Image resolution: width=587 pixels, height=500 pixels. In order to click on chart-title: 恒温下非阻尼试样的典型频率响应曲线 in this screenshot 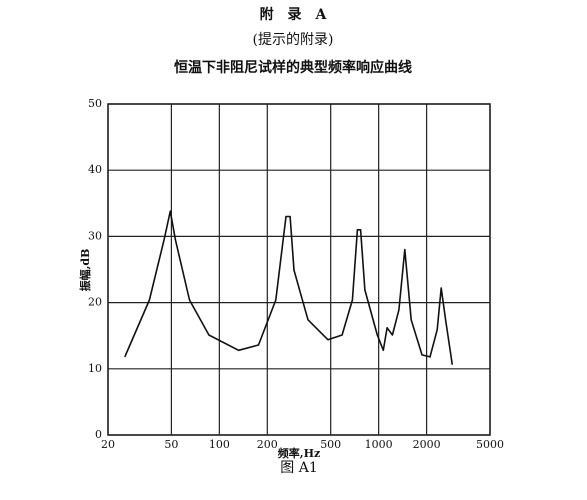, I will do `click(293, 67)`.